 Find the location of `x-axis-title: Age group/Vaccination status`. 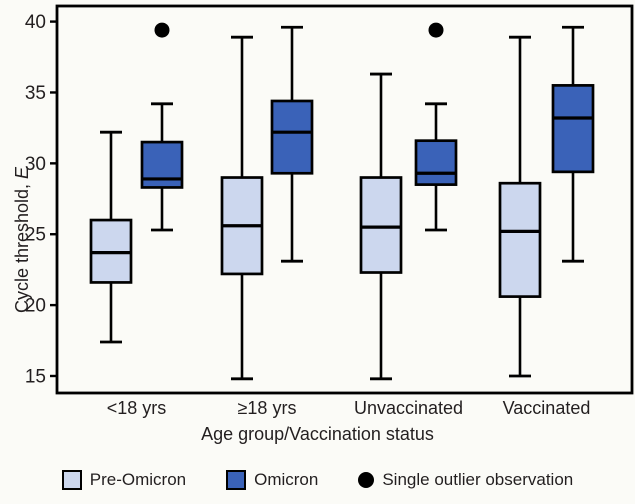

x-axis-title: Age group/Vaccination status is located at coordinates (317, 434).